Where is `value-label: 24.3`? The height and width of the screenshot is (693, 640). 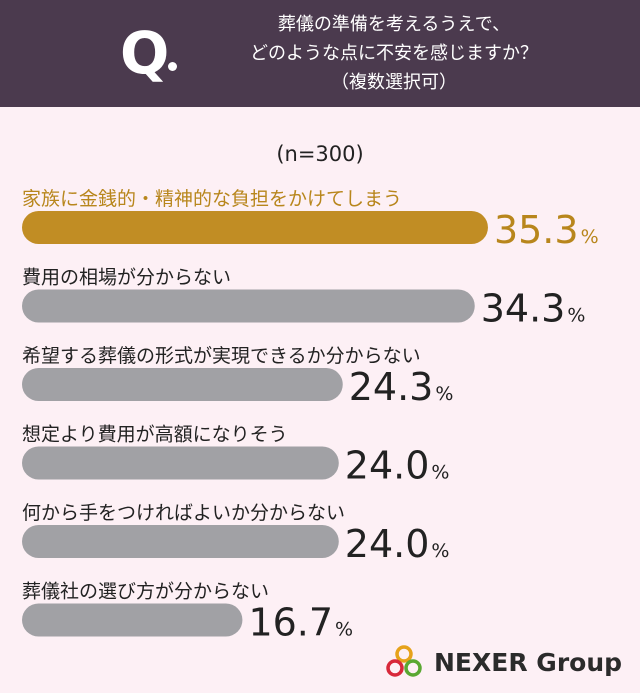
value-label: 24.3 is located at coordinates (391, 387).